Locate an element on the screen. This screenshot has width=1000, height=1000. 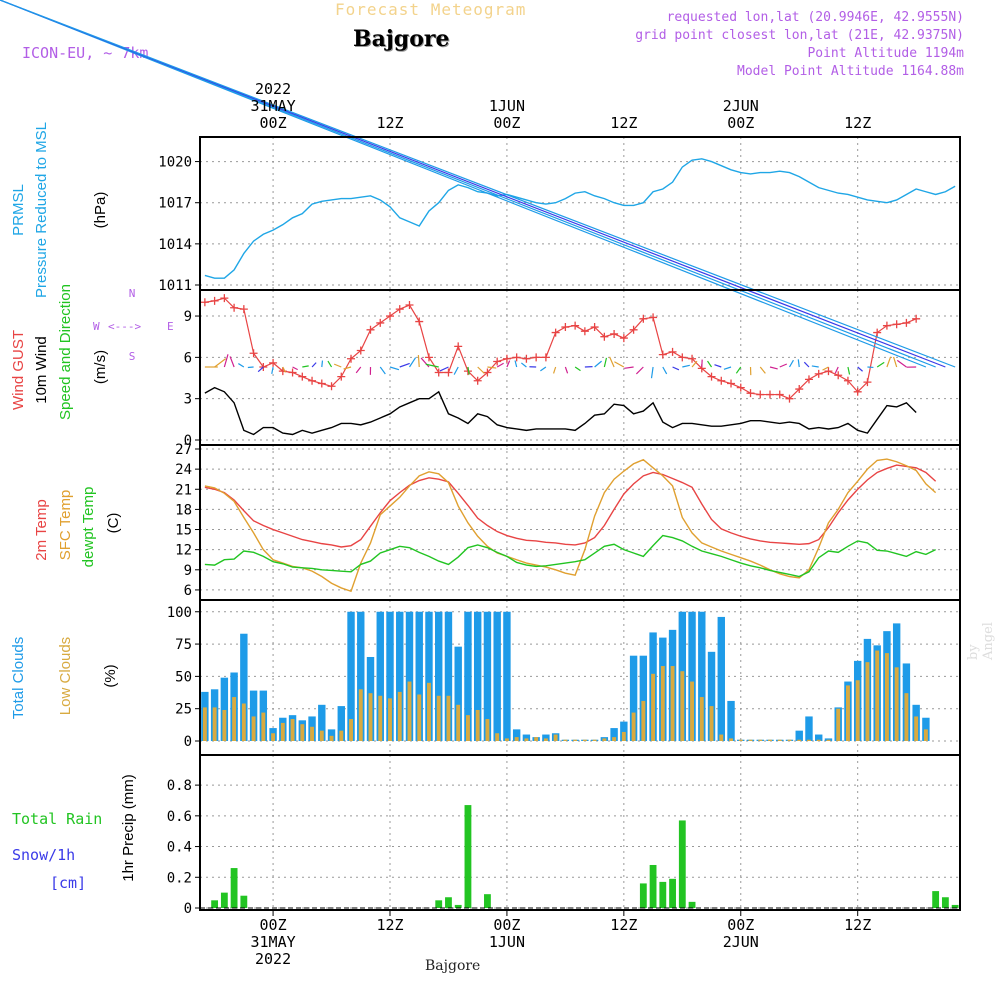
cloud-unit: (%) is located at coordinates (110, 675).